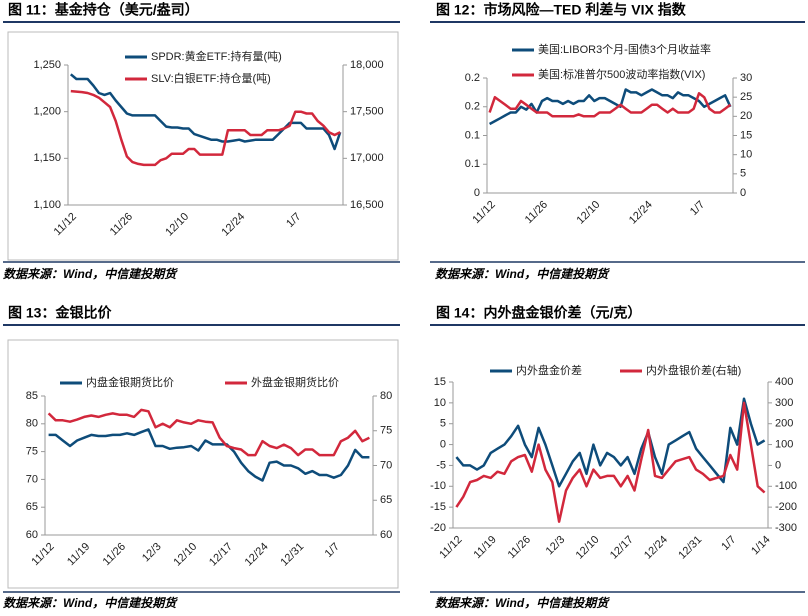 This screenshot has height=616, width=808. What do you see at coordinates (443, 424) in the screenshot?
I see `y-tick-label: 5` at bounding box center [443, 424].